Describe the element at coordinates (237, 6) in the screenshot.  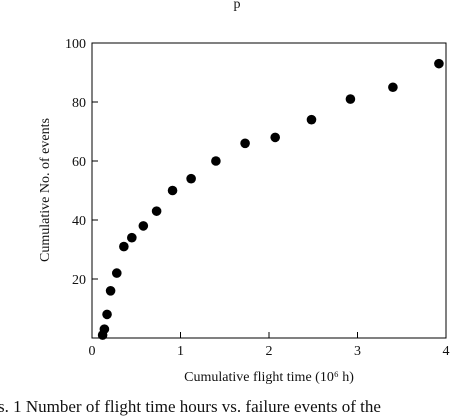
I see `header-fragment: p` at that location.